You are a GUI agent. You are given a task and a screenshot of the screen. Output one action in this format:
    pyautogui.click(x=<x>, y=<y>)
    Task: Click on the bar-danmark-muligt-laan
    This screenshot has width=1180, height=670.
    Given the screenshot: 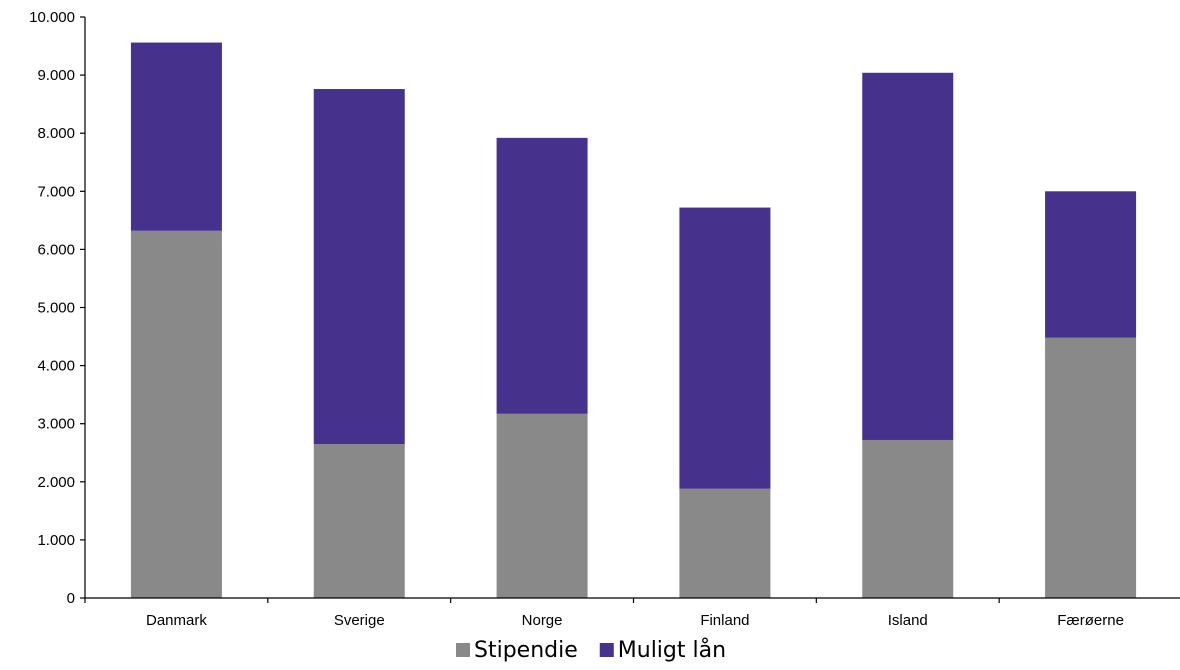 What is the action you would take?
    pyautogui.click(x=176, y=136)
    